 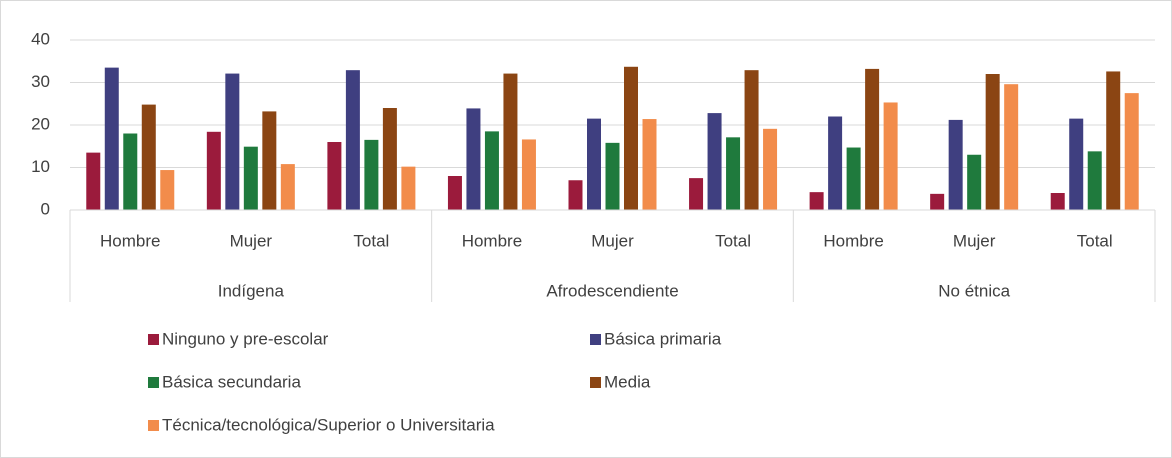 What do you see at coordinates (40, 166) in the screenshot?
I see `y-tick-label: 10` at bounding box center [40, 166].